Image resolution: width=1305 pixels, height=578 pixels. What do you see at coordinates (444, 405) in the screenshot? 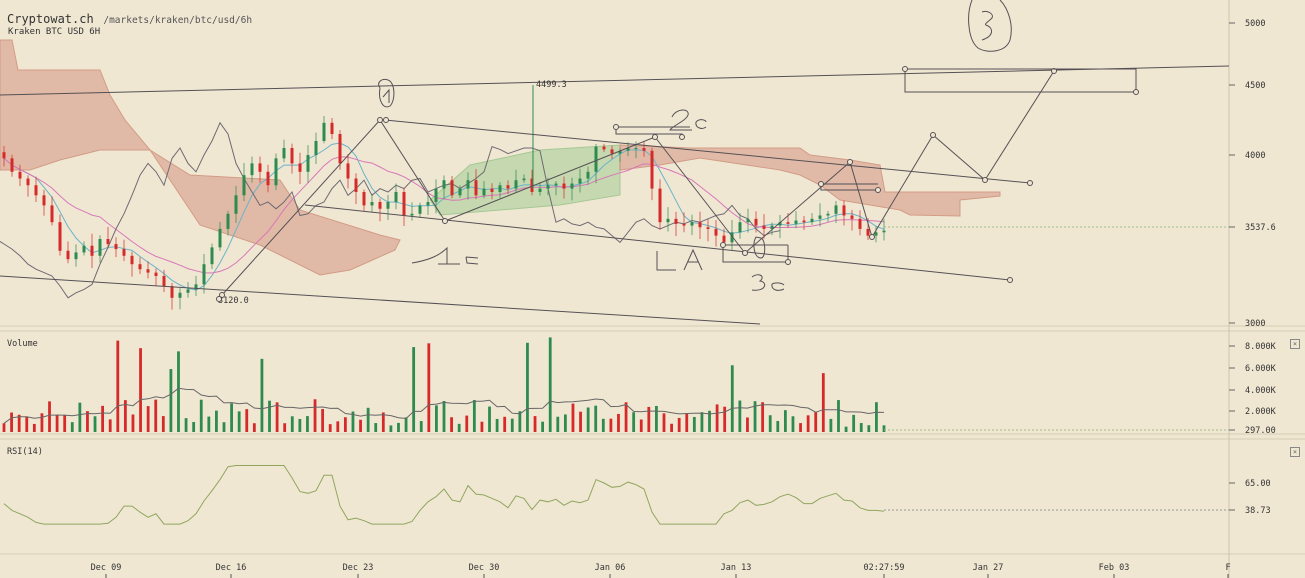
I see `volume-ma-line` at bounding box center [444, 405].